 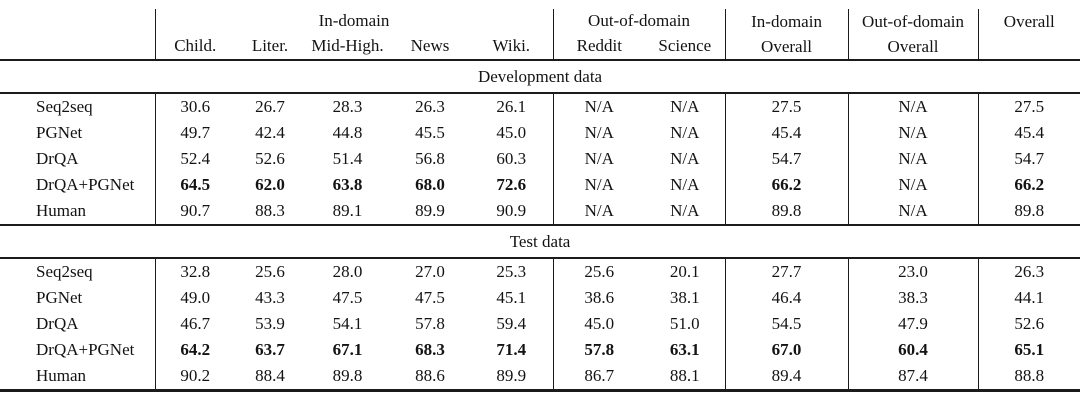 What do you see at coordinates (685, 46) in the screenshot?
I see `col-header-science: Science` at bounding box center [685, 46].